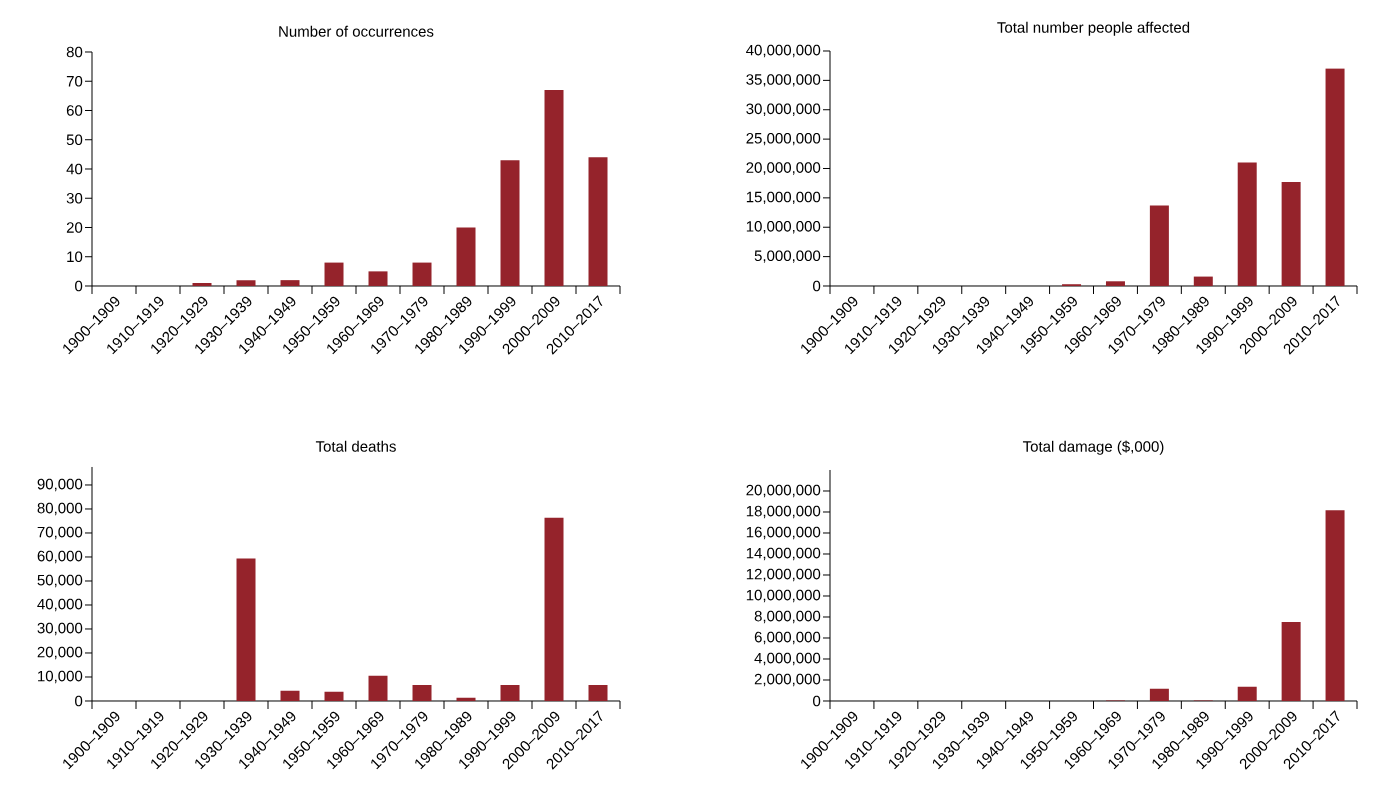 The height and width of the screenshot is (797, 1375). I want to click on y-tick-label: 30,000,000, so click(783, 109).